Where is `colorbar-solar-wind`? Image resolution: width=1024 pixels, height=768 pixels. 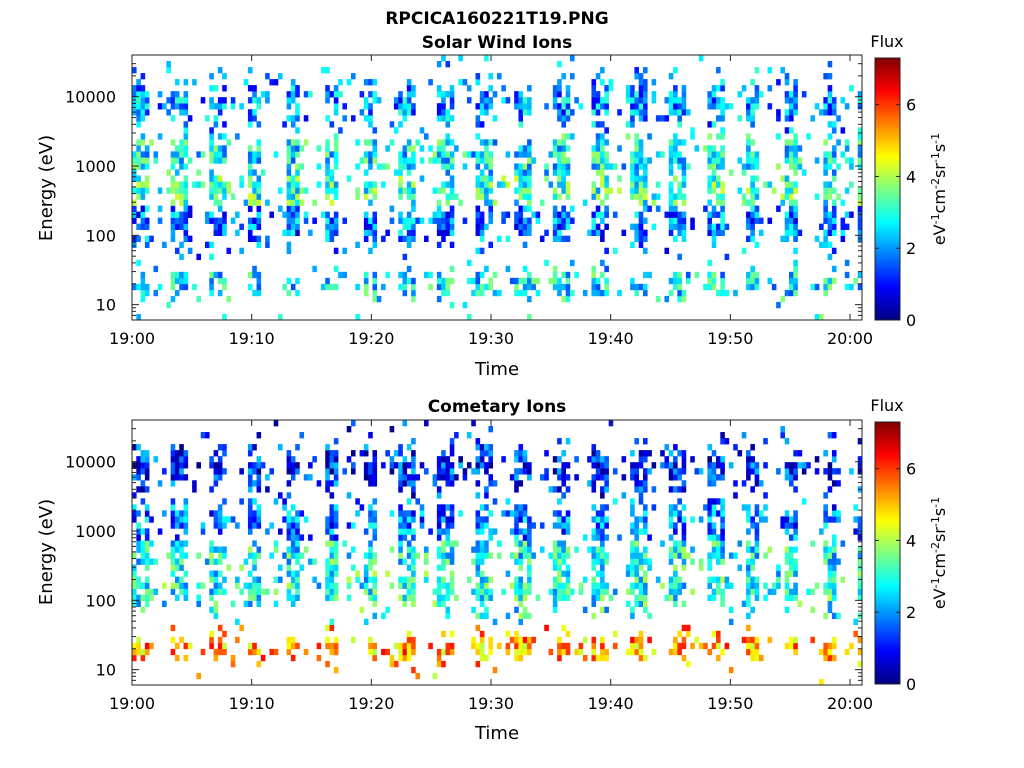
colorbar-solar-wind is located at coordinates (887, 189).